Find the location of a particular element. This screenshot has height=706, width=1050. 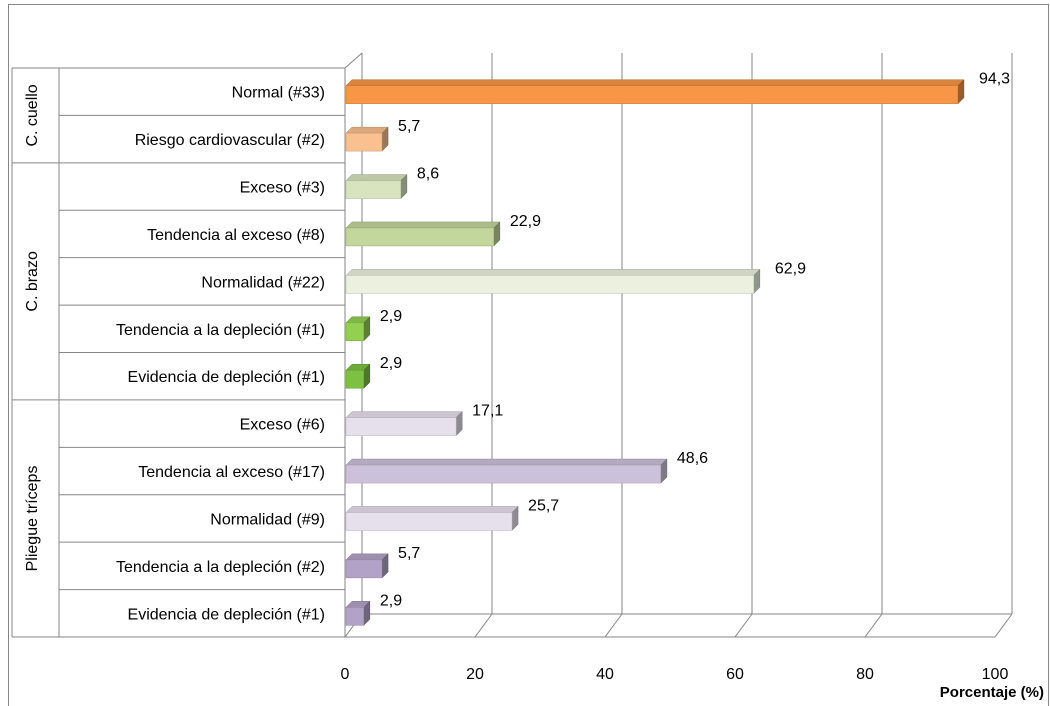

group-label: Pliegue tríceps is located at coordinates (32, 519).